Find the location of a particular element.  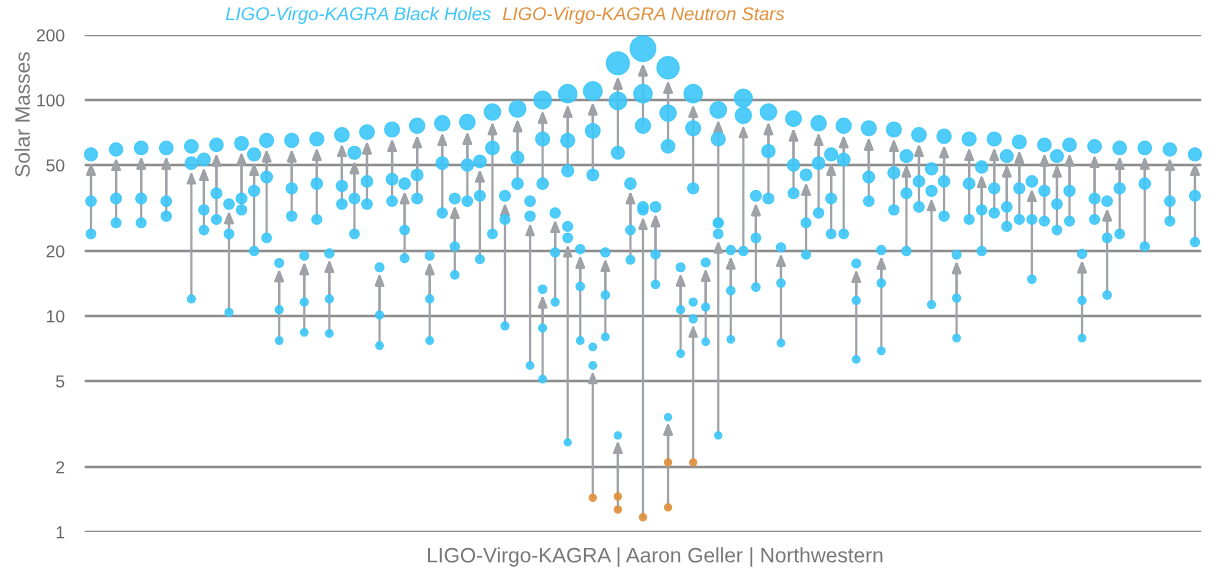

y-tick-label: 10 is located at coordinates (56, 316).